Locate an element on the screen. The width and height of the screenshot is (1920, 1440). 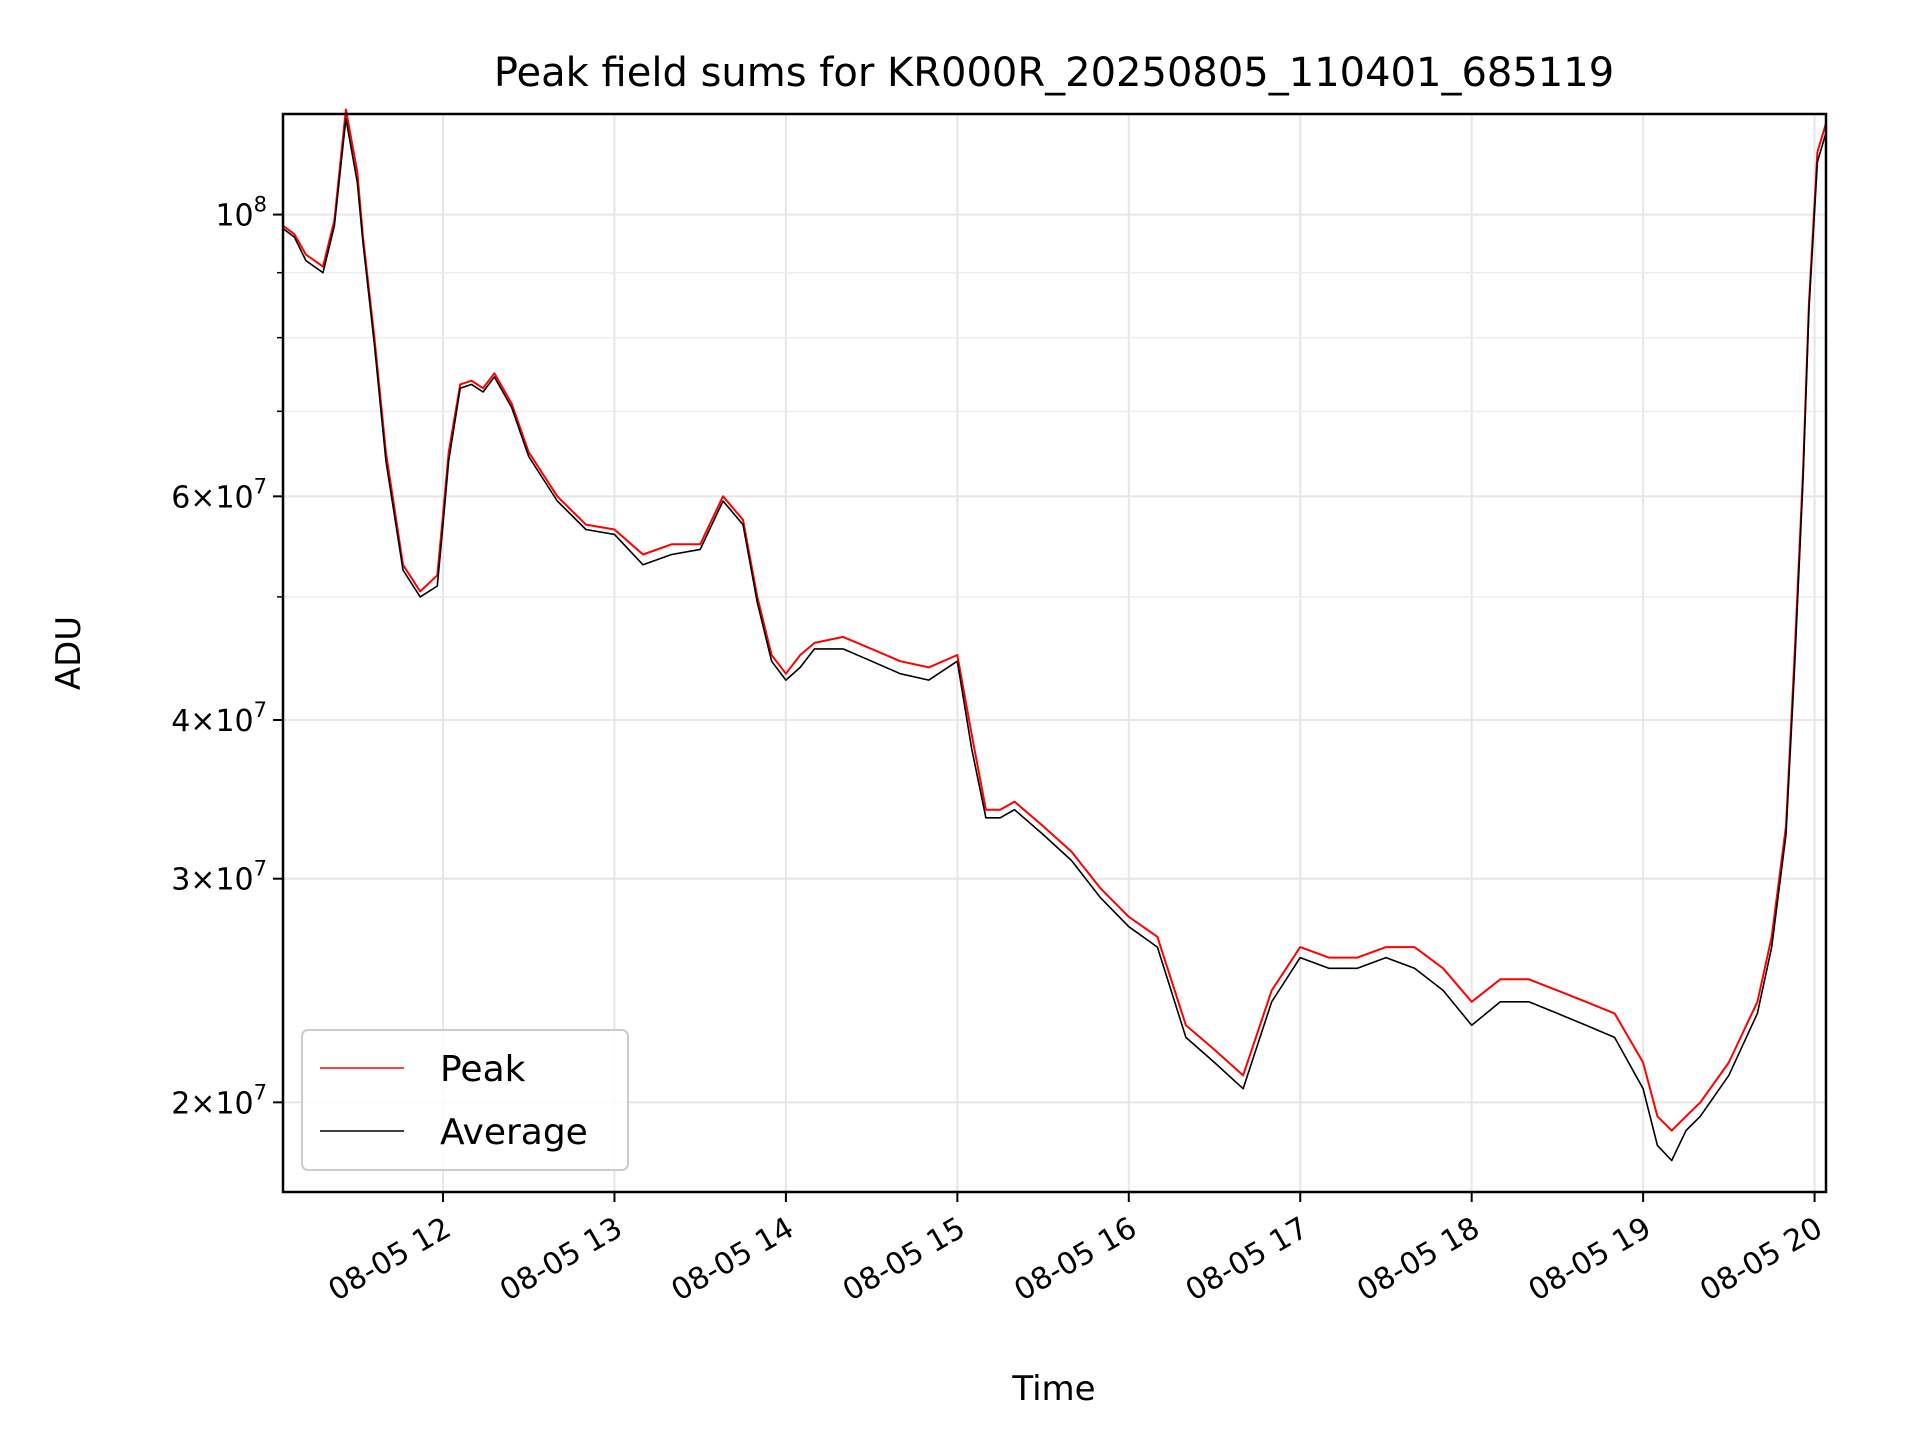
legend-label-peak: Peak is located at coordinates (483, 1069).